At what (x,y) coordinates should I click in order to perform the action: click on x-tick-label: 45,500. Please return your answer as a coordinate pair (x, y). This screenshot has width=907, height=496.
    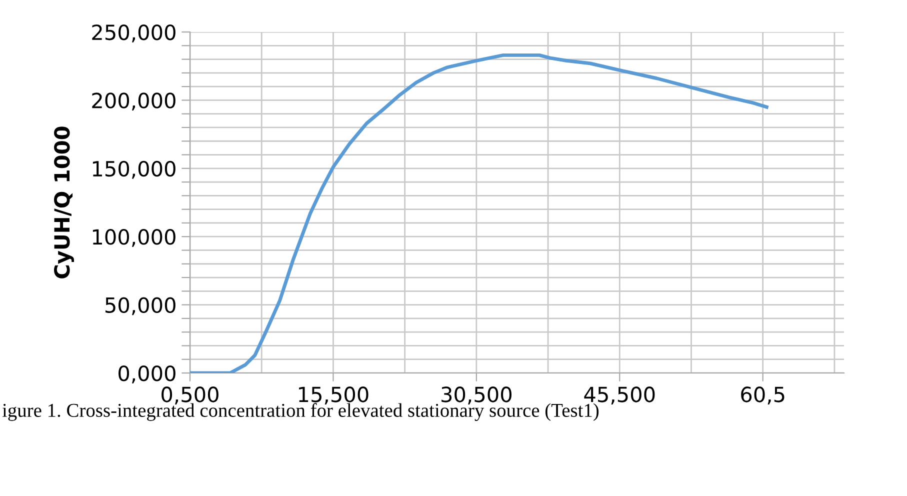
    Looking at the image, I should click on (619, 395).